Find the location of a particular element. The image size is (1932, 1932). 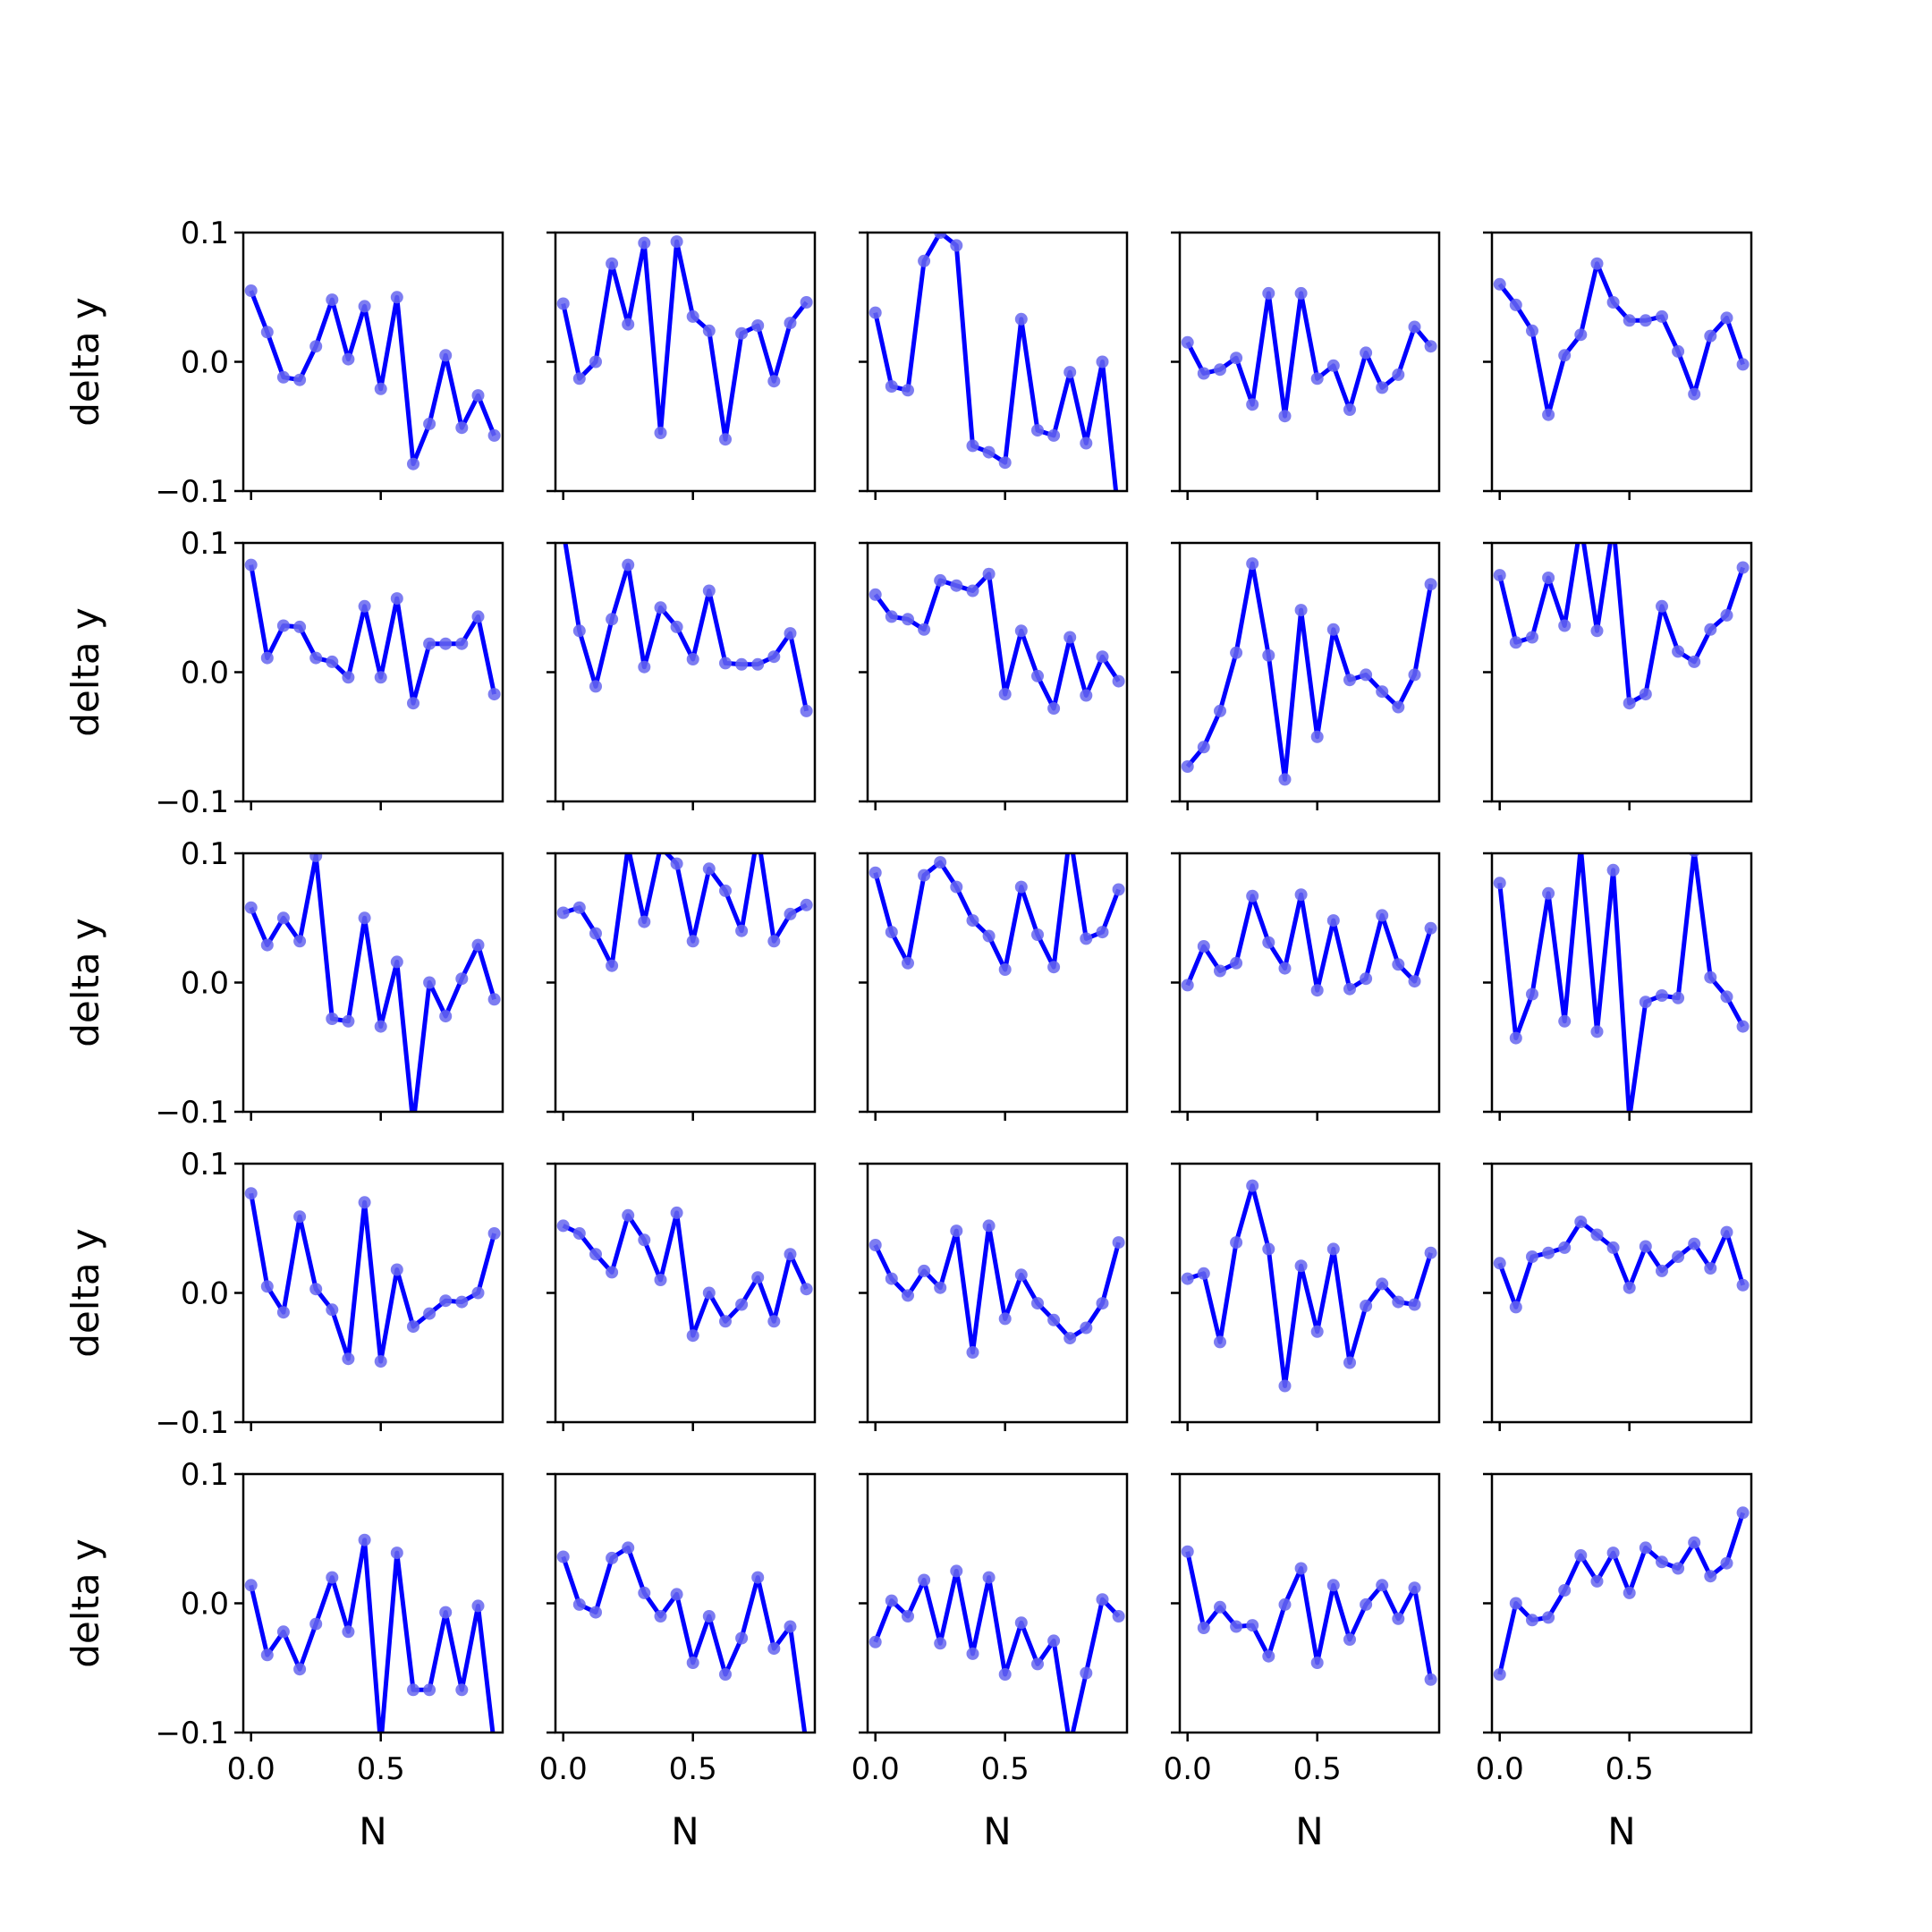

x-axis-label: N is located at coordinates (685, 1831).